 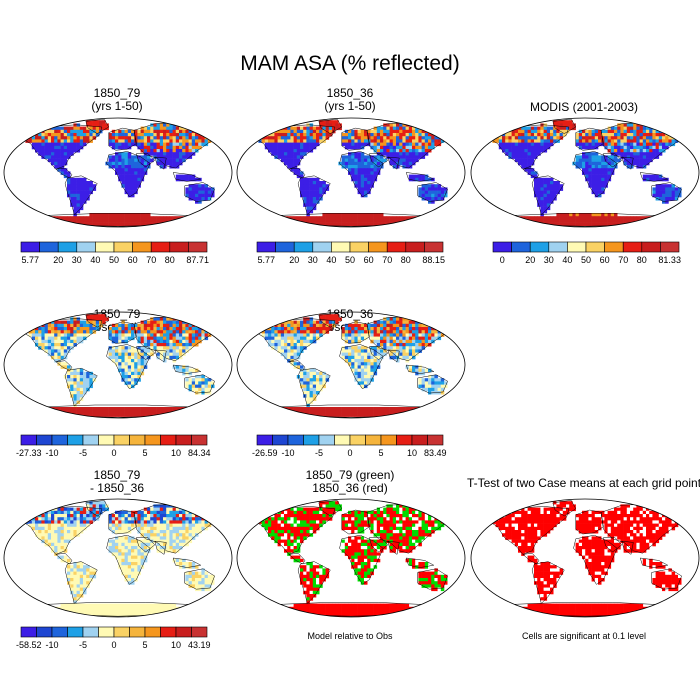 What do you see at coordinates (502, 260) in the screenshot?
I see `colorbar-tick-label: 0` at bounding box center [502, 260].